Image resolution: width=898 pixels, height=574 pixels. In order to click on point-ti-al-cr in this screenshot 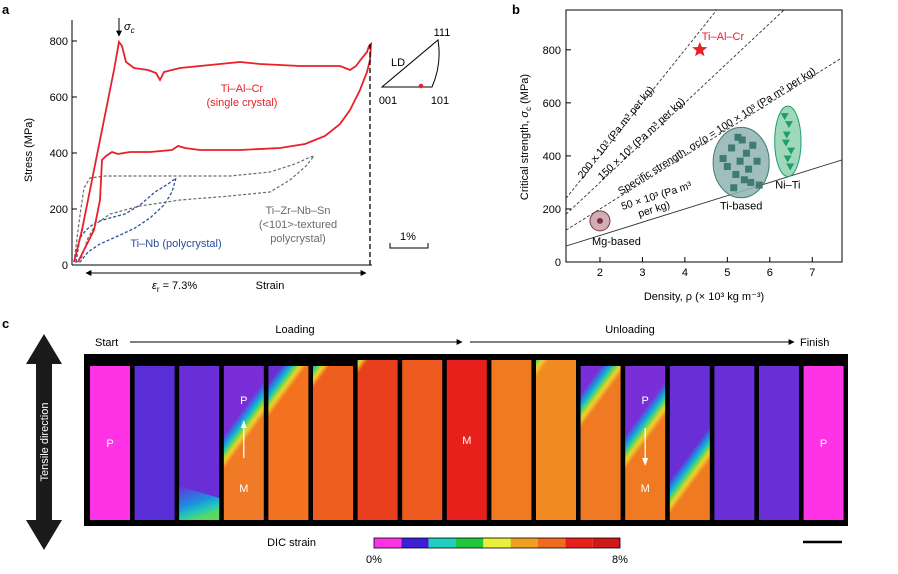, I will do `click(700, 49)`.